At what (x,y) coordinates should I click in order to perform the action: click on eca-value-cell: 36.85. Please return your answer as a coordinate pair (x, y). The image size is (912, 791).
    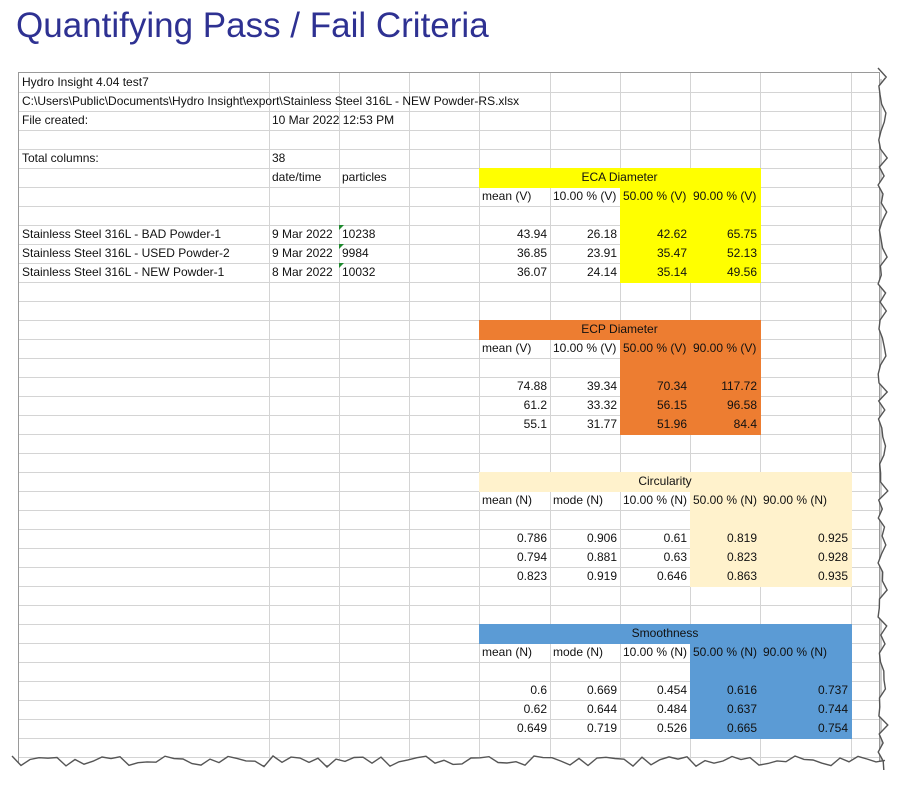
    Looking at the image, I should click on (531, 253).